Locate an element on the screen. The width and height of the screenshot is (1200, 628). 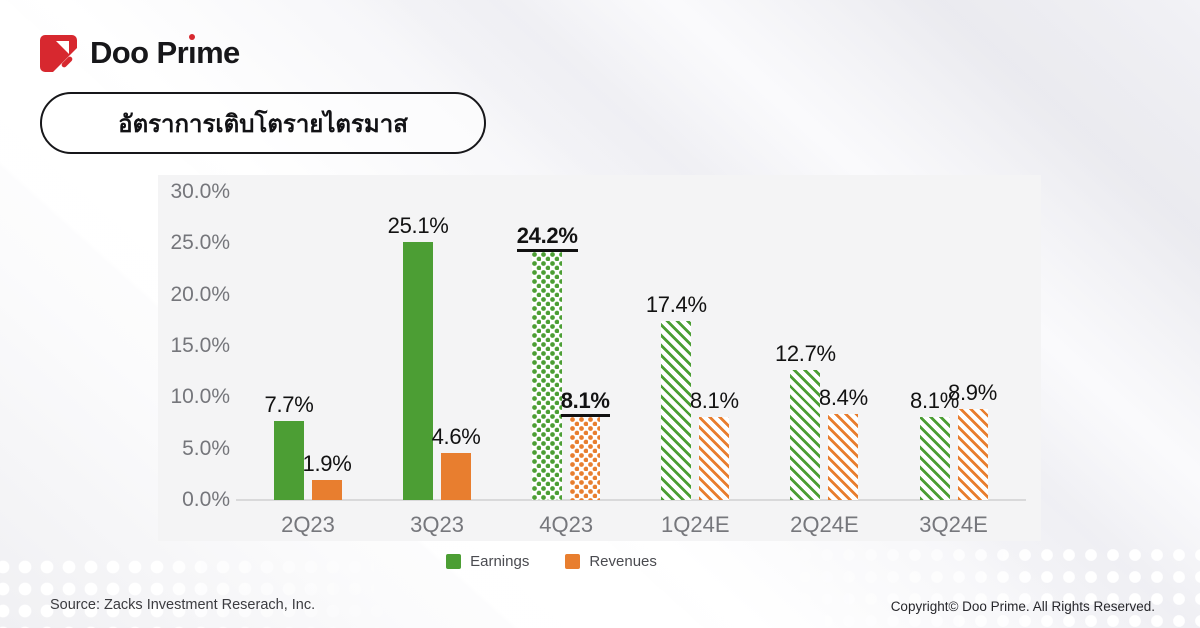
bar-earnings-2q23 is located at coordinates (289, 460).